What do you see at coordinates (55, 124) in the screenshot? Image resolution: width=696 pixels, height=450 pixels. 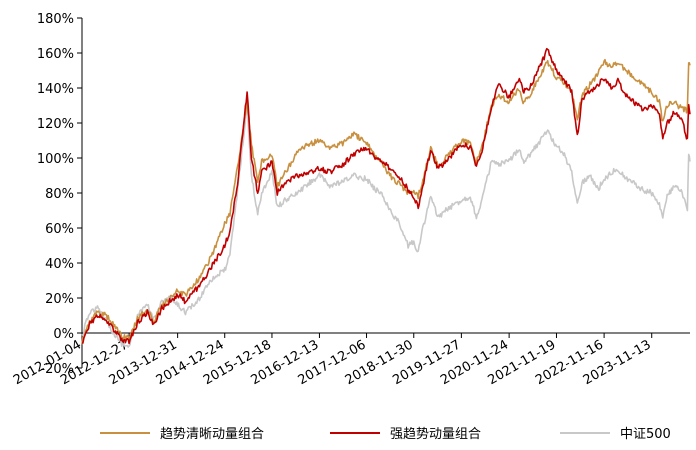 I see `y-tick-label: 120%` at bounding box center [55, 124].